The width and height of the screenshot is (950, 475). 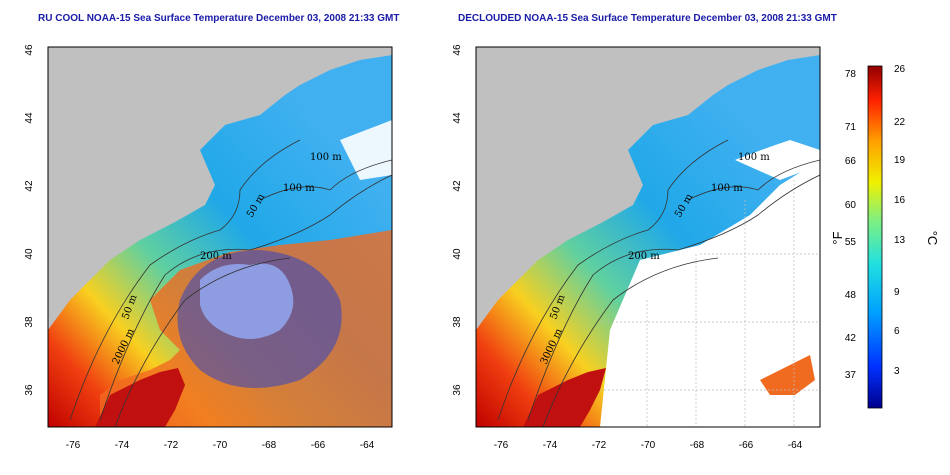 What do you see at coordinates (900, 122) in the screenshot?
I see `celsius-tick: 22` at bounding box center [900, 122].